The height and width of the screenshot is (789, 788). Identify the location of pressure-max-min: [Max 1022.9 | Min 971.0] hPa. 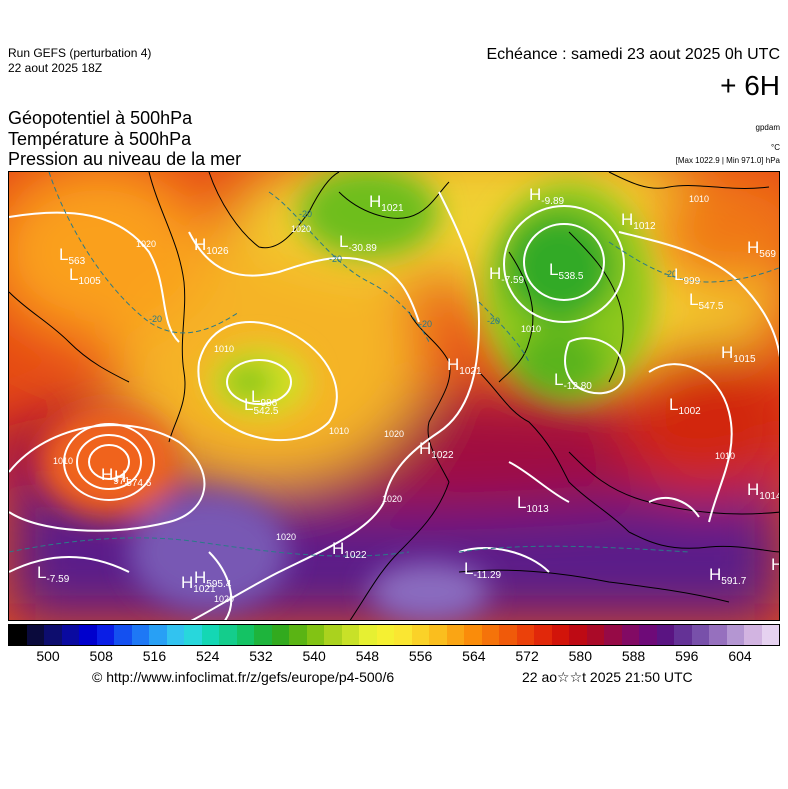
(727, 160).